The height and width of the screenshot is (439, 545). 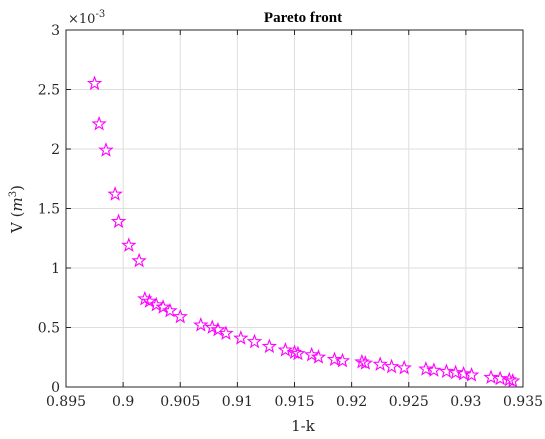 I want to click on y-multiplier-exponent: -3, so click(x=100, y=14).